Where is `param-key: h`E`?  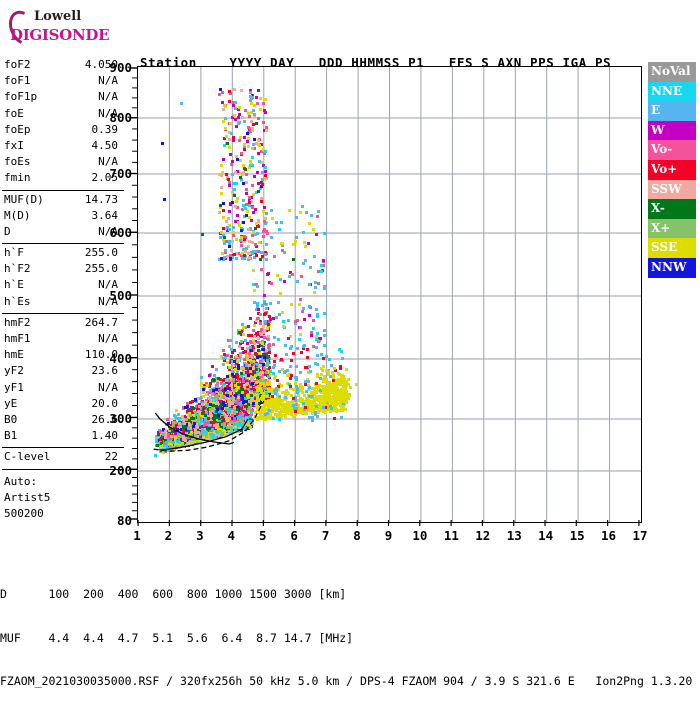
param-key: h`E is located at coordinates (14, 284).